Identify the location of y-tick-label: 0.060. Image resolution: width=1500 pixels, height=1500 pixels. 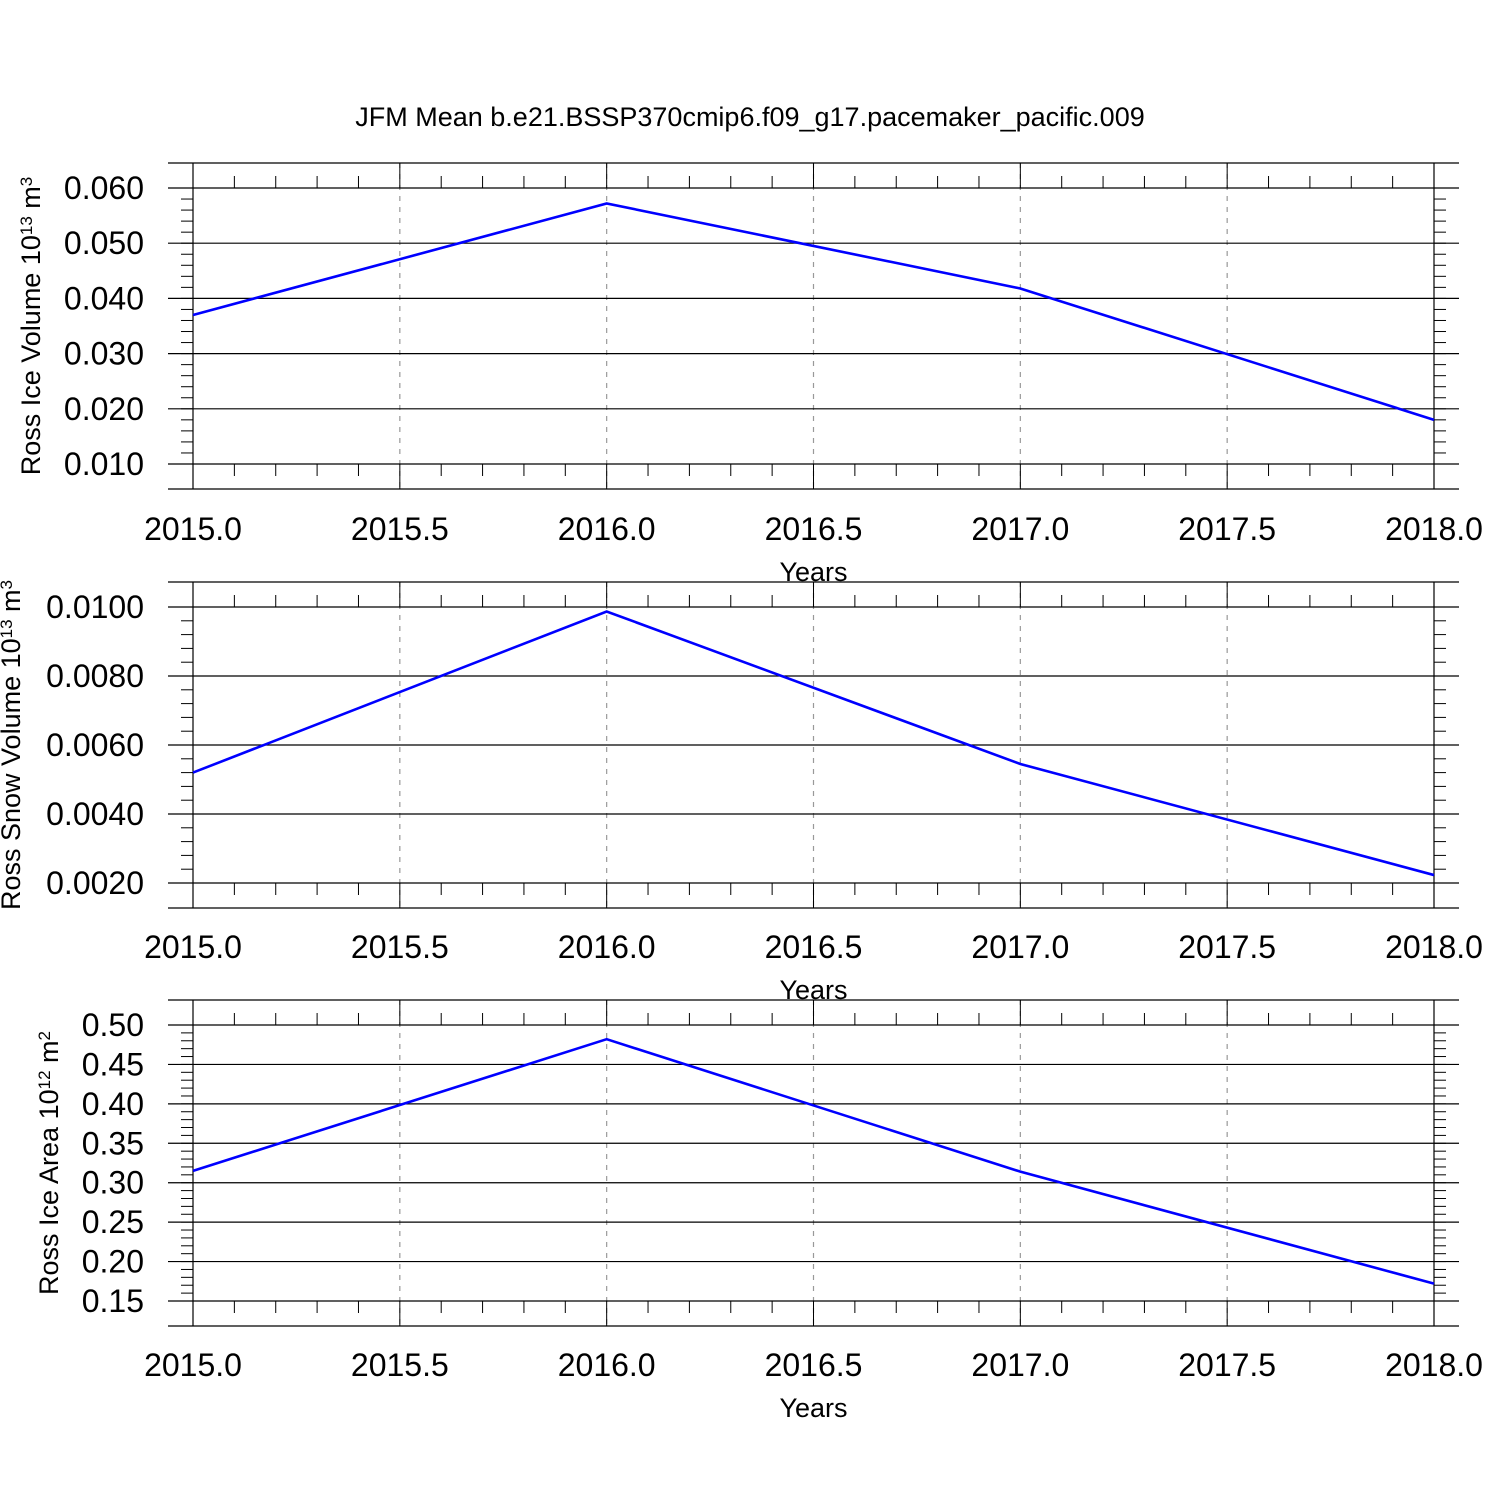
(104, 188).